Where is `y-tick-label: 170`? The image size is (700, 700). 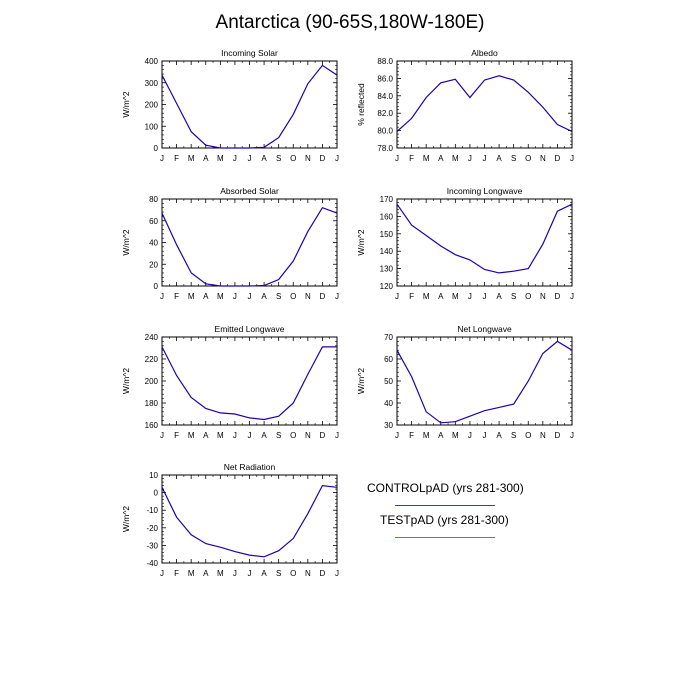
y-tick-label: 170 is located at coordinates (387, 199).